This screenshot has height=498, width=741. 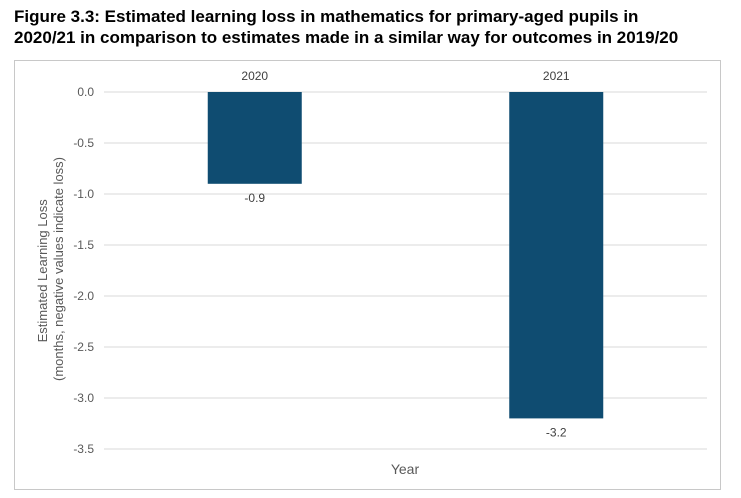 What do you see at coordinates (556, 255) in the screenshot?
I see `bar-2021` at bounding box center [556, 255].